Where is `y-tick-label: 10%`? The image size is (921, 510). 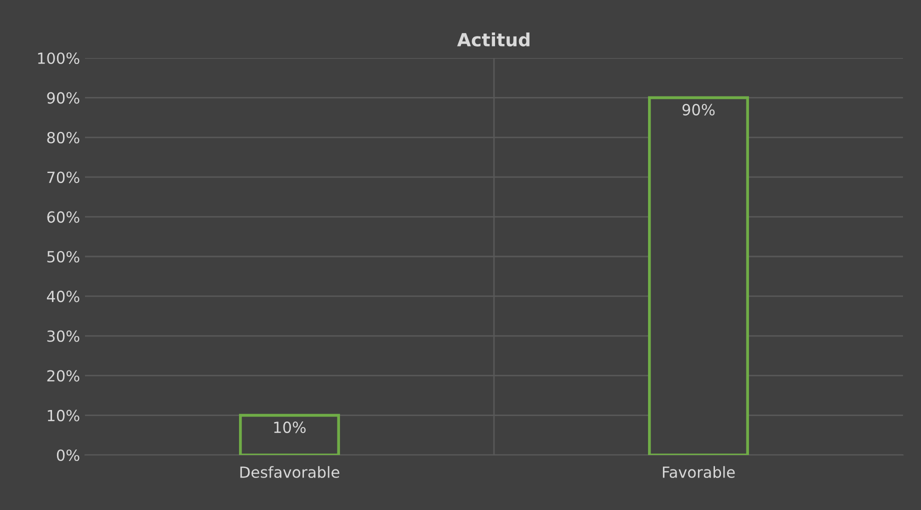 y-tick-label: 10% is located at coordinates (64, 416).